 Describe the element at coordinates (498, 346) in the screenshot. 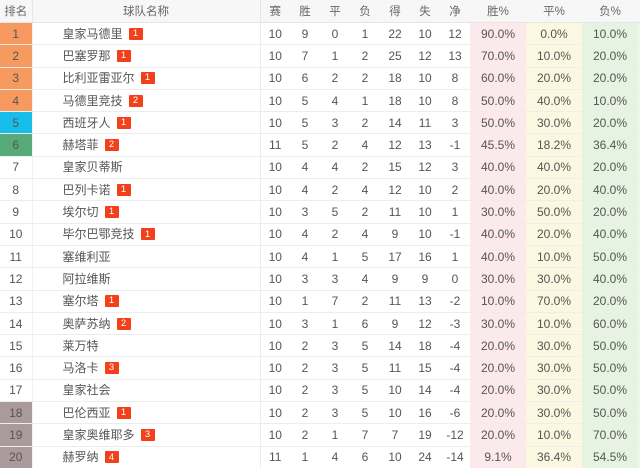

I see `td-win-pct: 20.0%` at that location.